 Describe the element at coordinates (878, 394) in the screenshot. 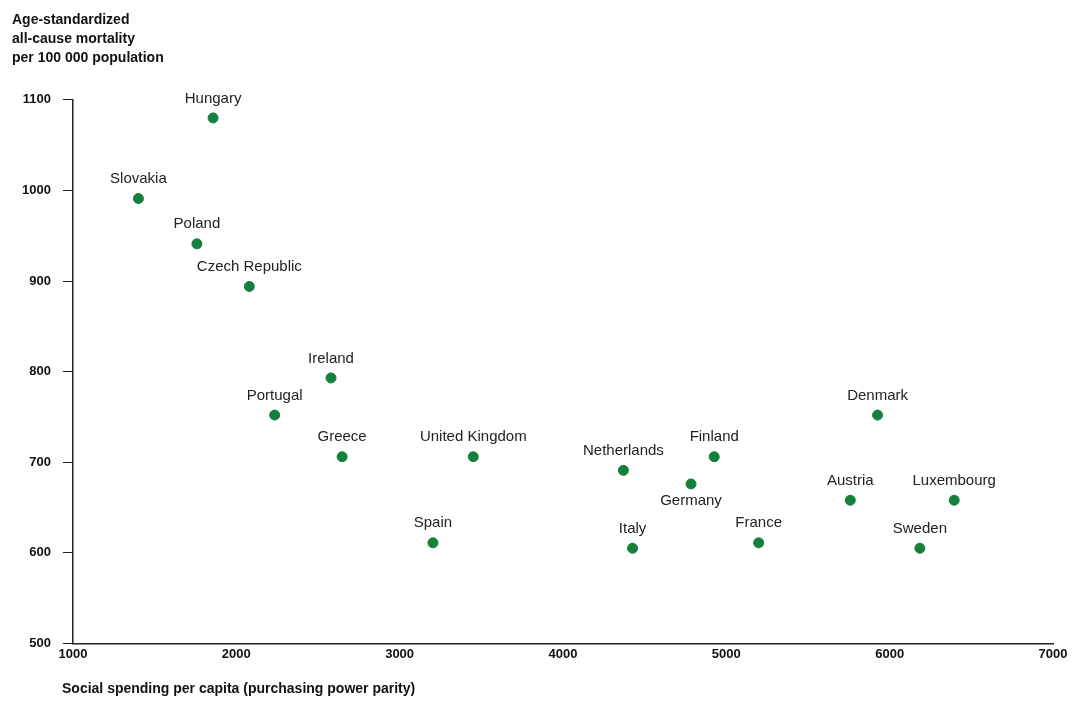

I see `annotation: Denmark` at that location.